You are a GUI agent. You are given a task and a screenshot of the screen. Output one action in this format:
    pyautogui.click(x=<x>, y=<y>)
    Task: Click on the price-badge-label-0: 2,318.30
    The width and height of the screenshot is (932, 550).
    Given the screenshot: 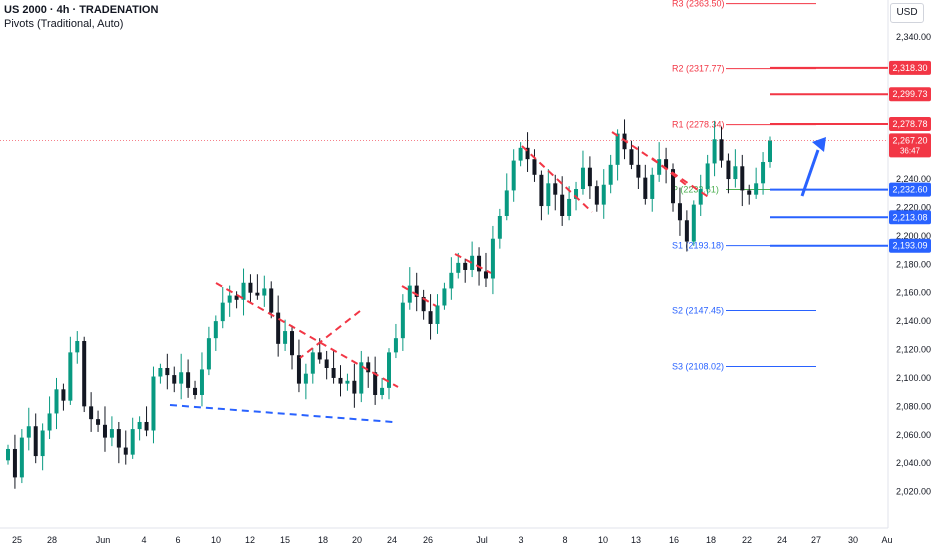 What is the action you would take?
    pyautogui.click(x=909, y=68)
    